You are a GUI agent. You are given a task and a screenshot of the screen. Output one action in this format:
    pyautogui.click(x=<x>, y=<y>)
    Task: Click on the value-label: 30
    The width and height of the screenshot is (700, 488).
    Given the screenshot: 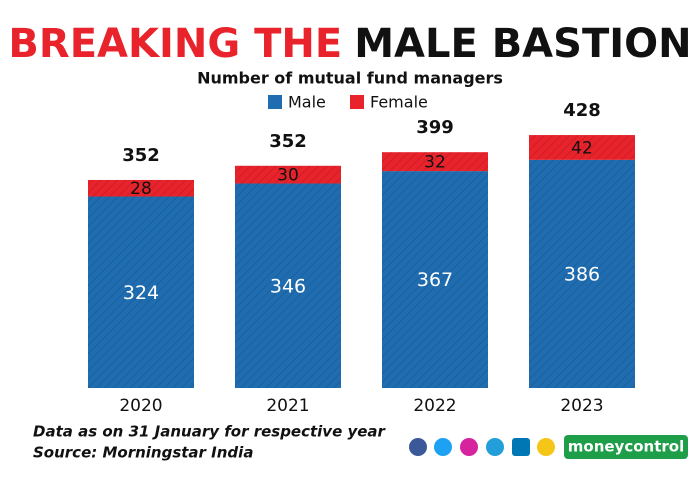 What is the action you would take?
    pyautogui.click(x=288, y=176)
    